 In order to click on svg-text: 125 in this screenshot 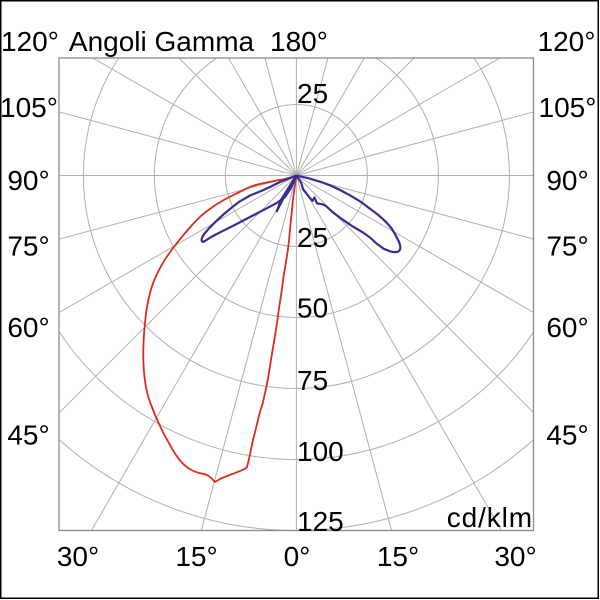, I will do `click(320, 521)`.